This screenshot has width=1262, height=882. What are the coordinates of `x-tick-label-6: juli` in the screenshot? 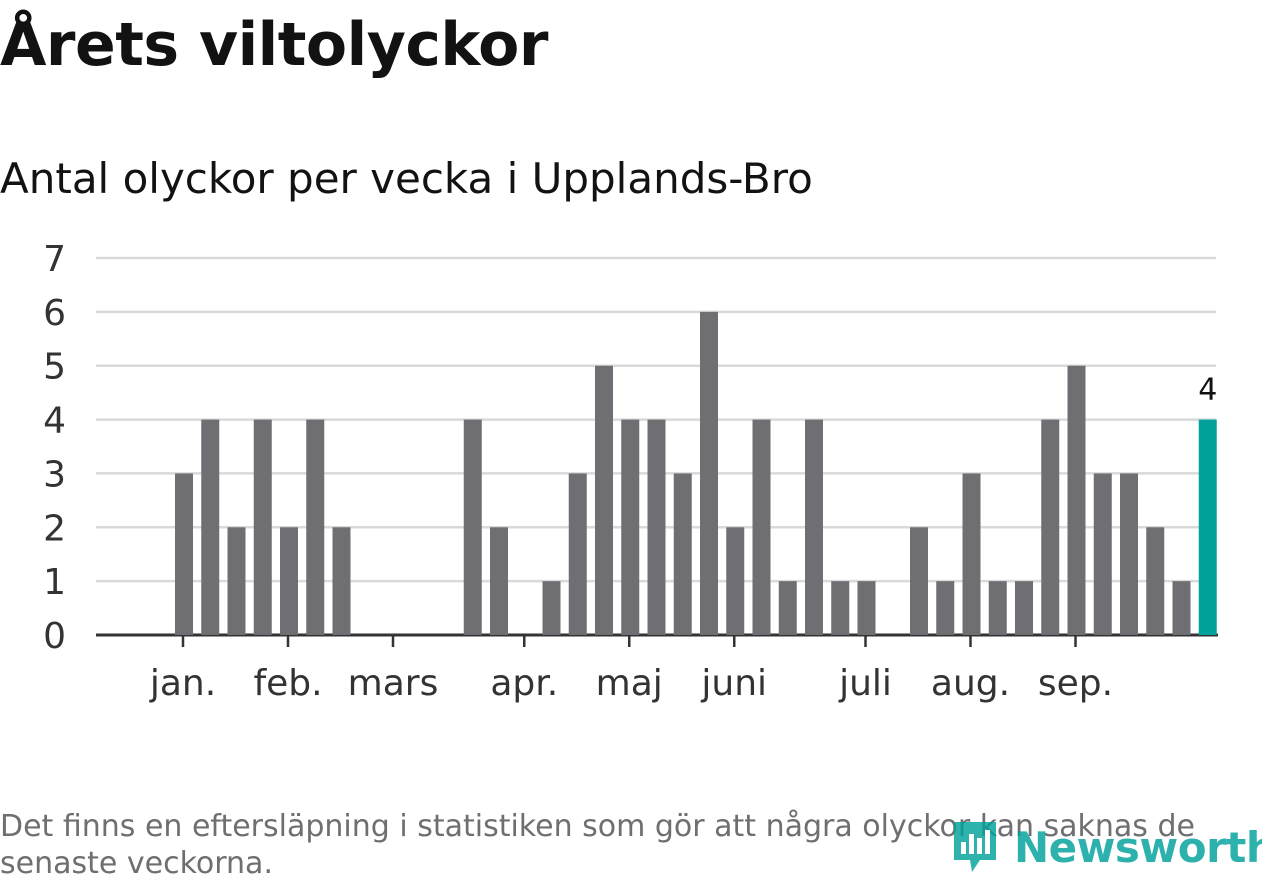 It's located at (865, 683).